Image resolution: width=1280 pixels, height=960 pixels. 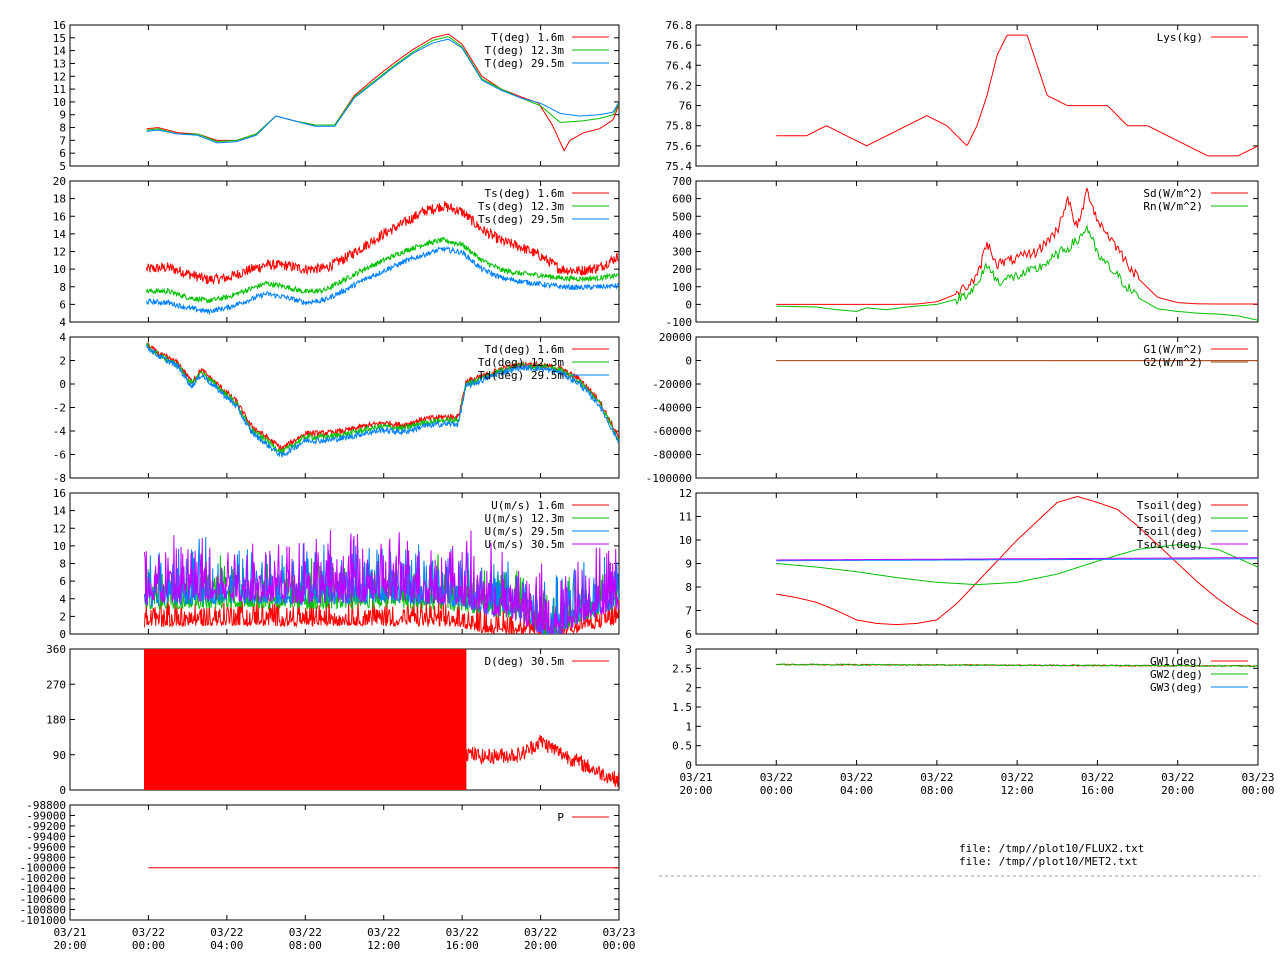 What do you see at coordinates (679, 25) in the screenshot?
I see `y-tick-label: 76.8` at bounding box center [679, 25].